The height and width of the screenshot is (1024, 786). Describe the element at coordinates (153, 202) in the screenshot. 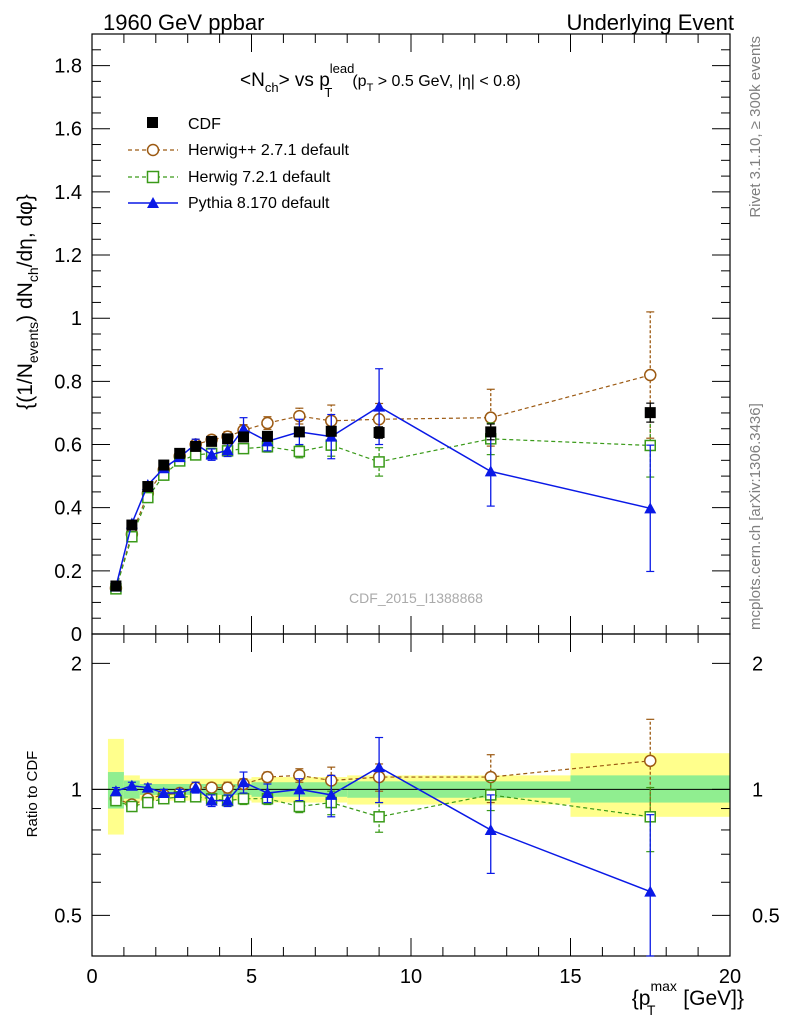

I see `legend-marker-pythia` at that location.